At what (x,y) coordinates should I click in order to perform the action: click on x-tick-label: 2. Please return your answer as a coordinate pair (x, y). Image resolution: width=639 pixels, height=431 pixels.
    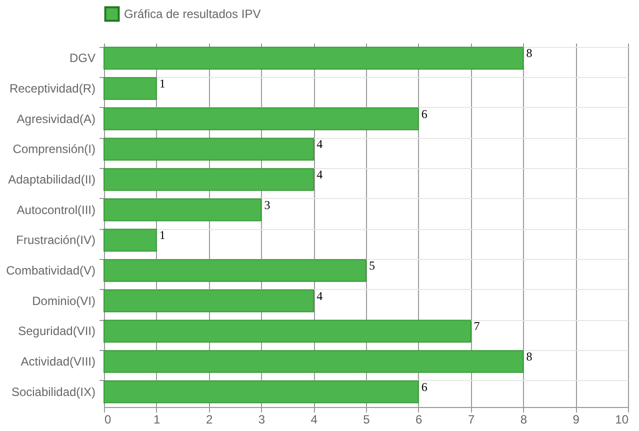
    Looking at the image, I should click on (209, 419).